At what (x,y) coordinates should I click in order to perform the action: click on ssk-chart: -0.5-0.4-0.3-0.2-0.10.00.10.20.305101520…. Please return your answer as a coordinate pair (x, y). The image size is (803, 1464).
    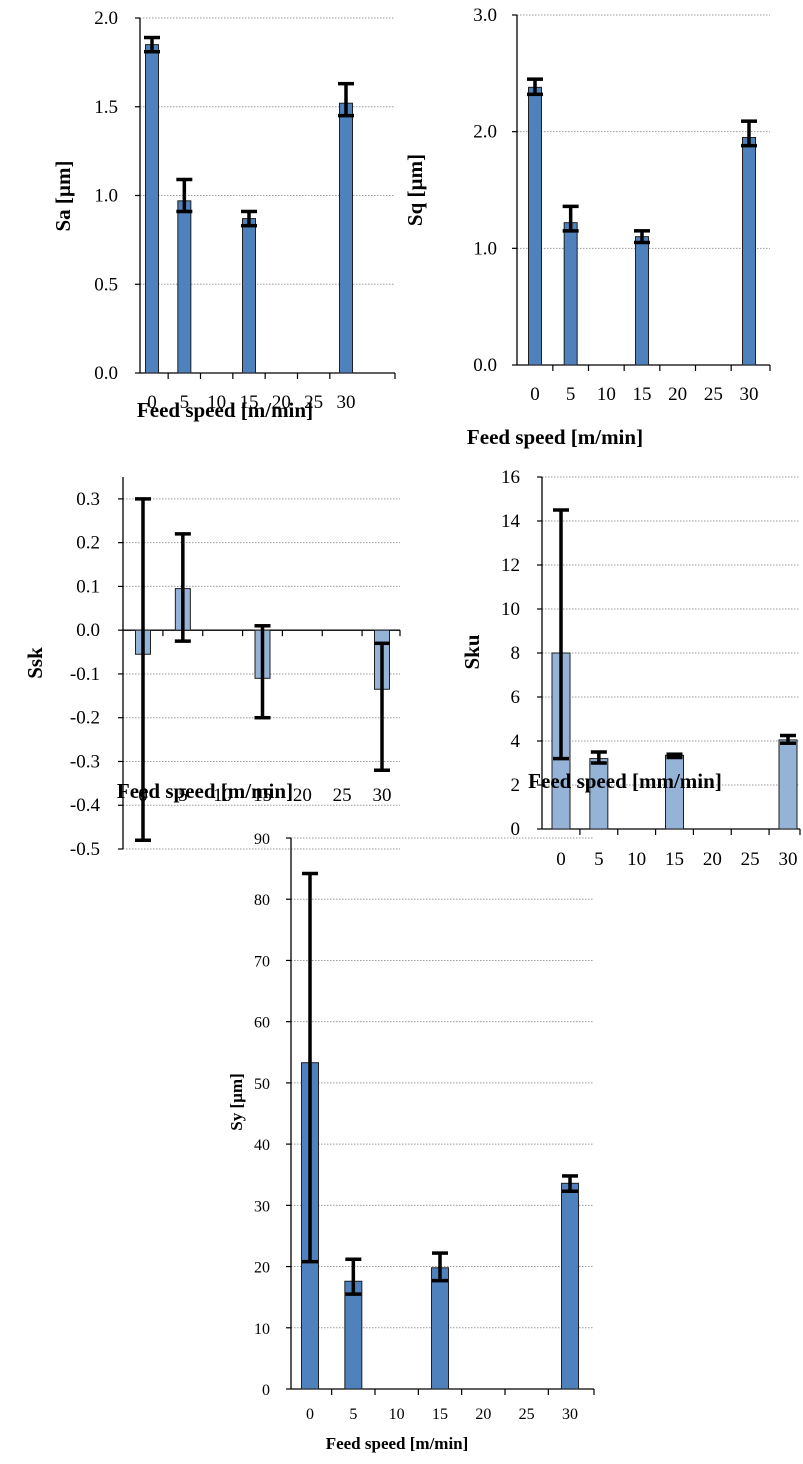
    Looking at the image, I should click on (212, 668).